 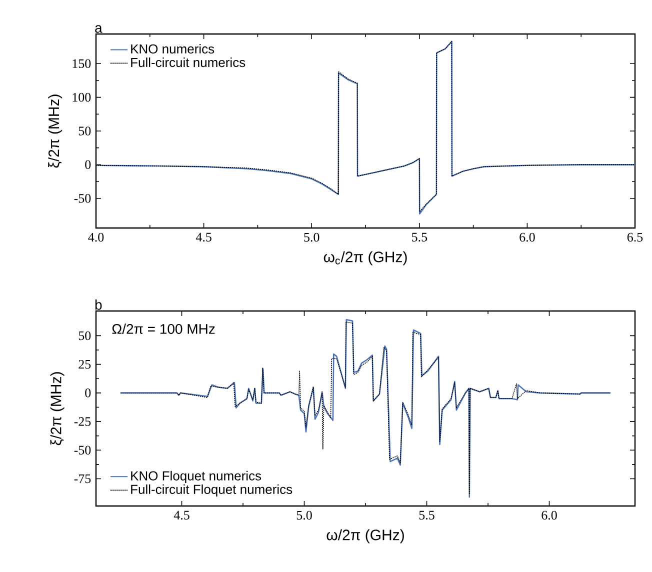 I want to click on x-axis-title: ω$_{c}$/2π (GHz), so click(x=365, y=258).